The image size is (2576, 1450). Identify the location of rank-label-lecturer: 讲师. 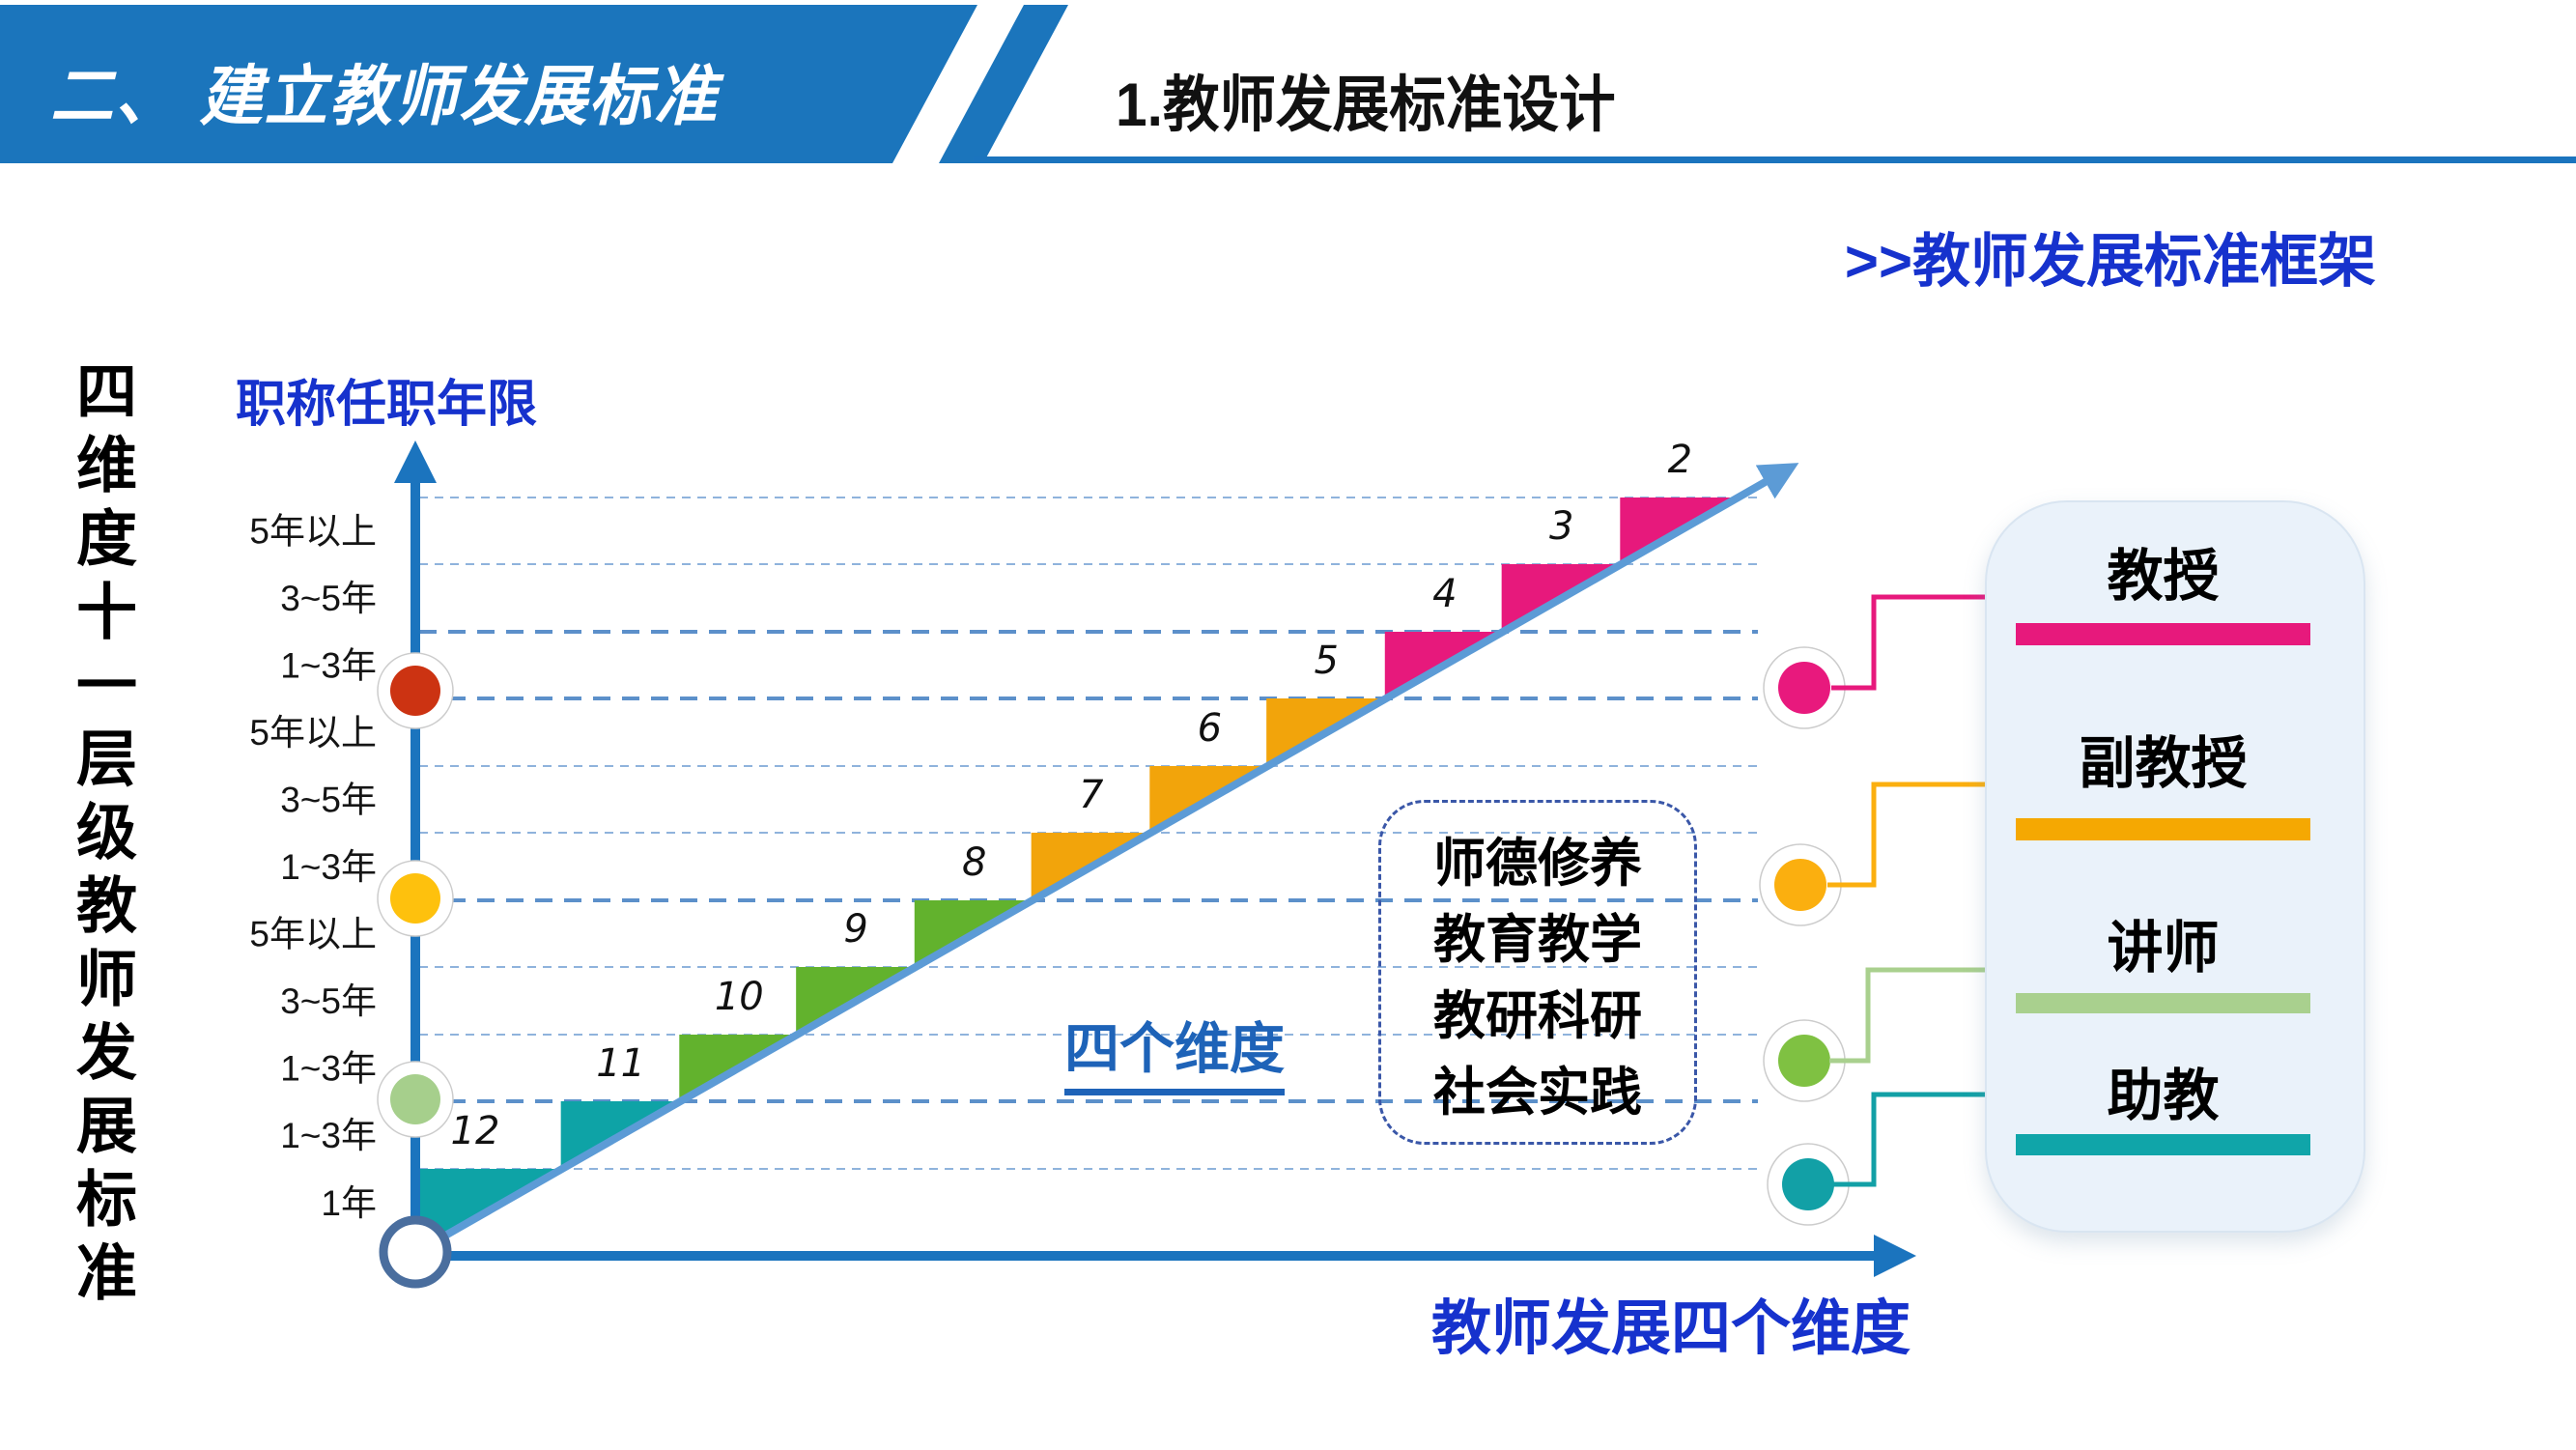
(2163, 949).